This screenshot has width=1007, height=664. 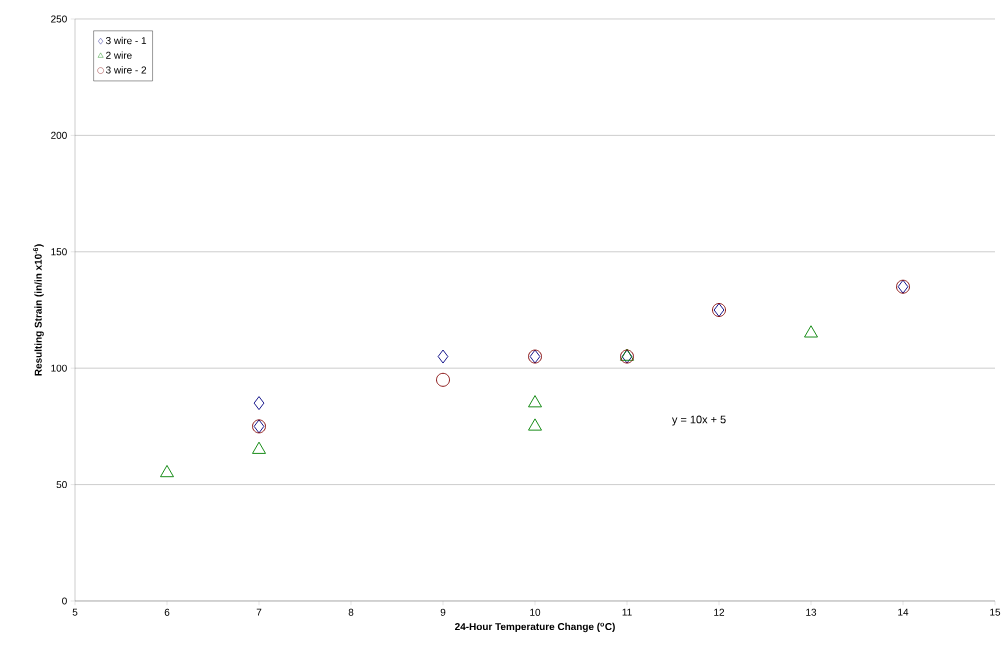 What do you see at coordinates (811, 612) in the screenshot?
I see `x-tick-label: 13` at bounding box center [811, 612].